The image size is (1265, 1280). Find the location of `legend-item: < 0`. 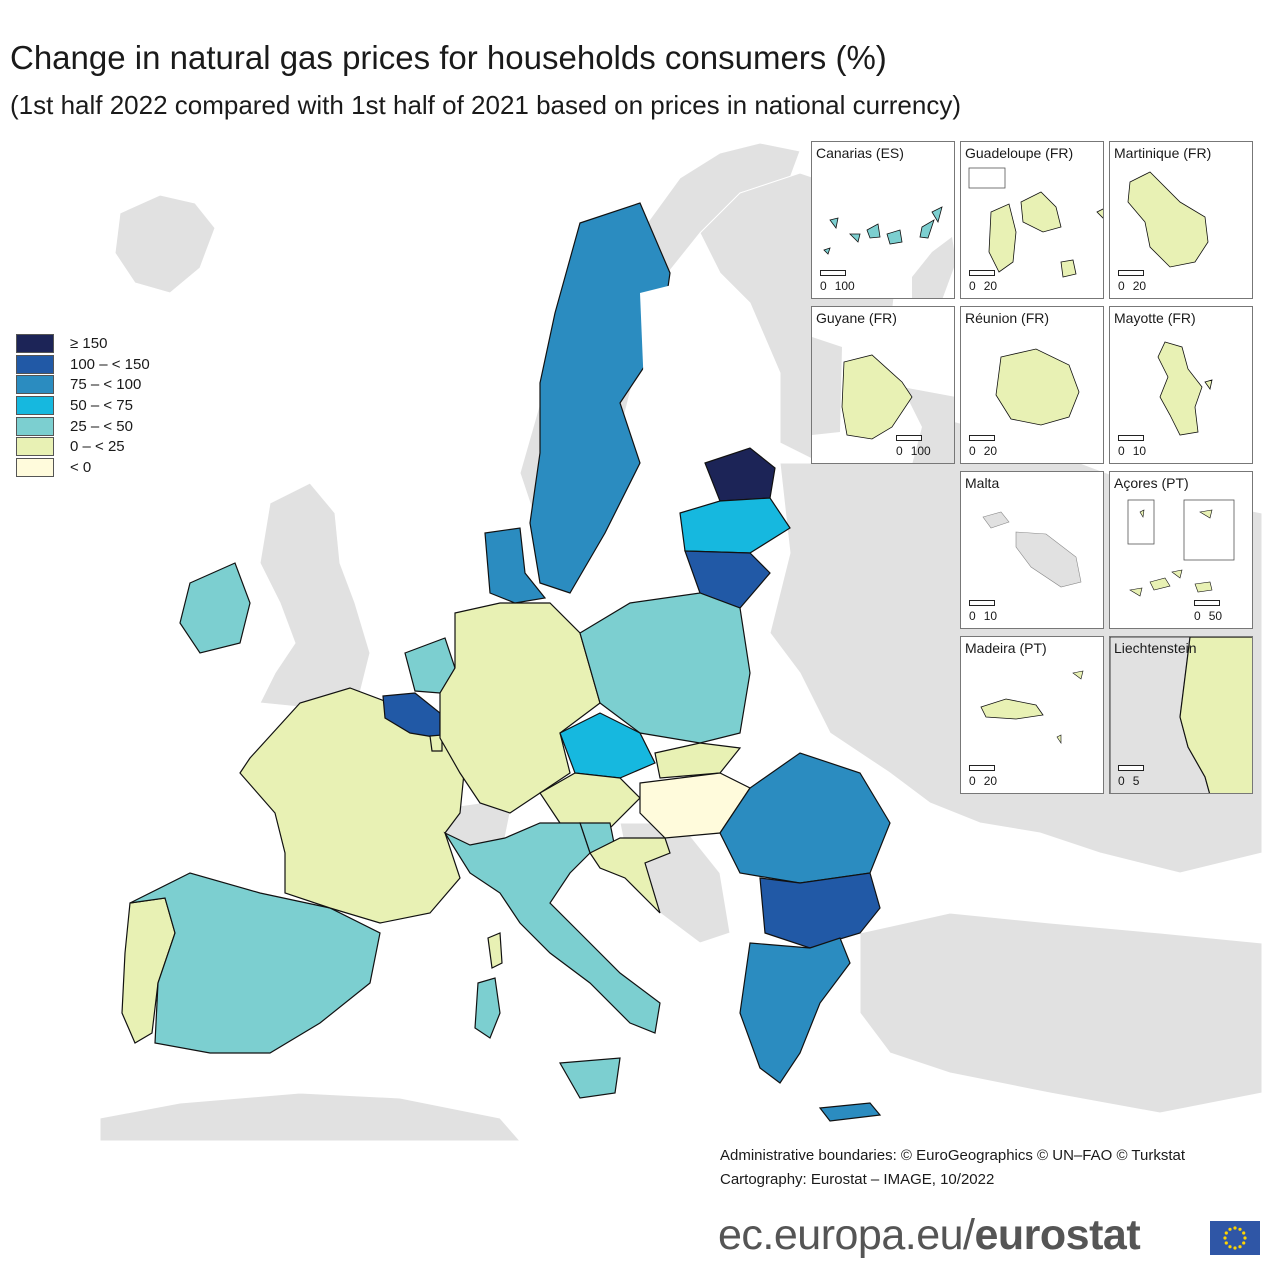

legend-item: < 0 is located at coordinates (83, 467).